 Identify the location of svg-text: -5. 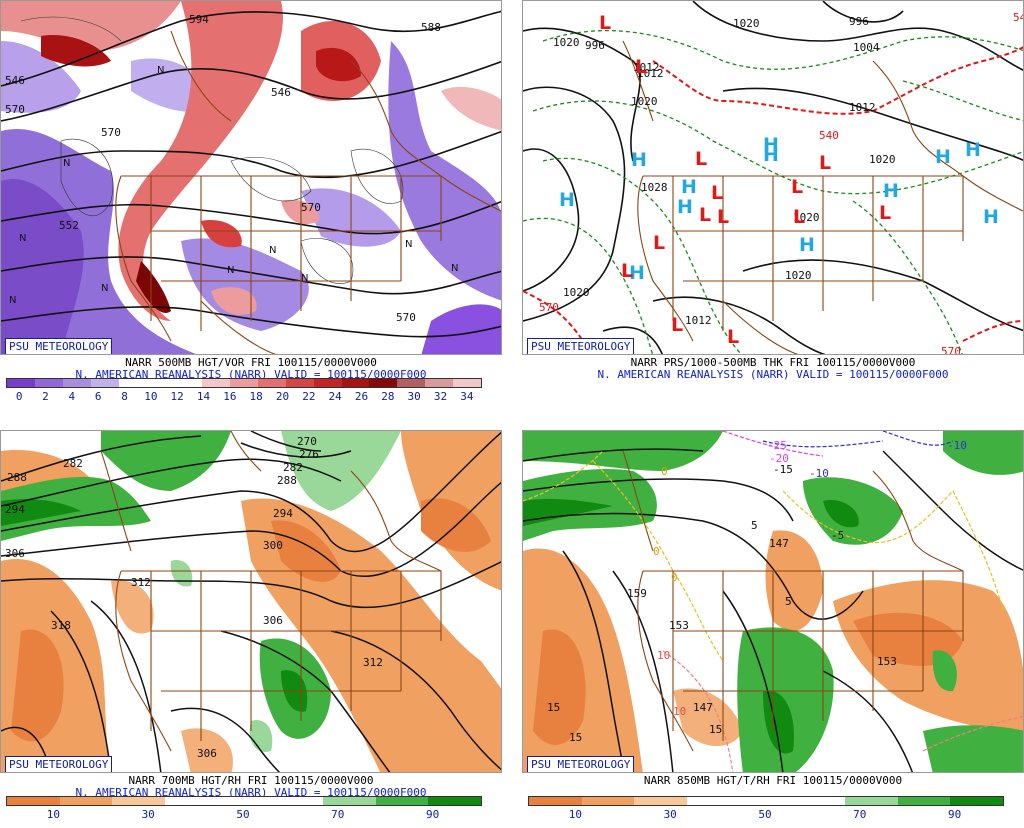
(837, 535).